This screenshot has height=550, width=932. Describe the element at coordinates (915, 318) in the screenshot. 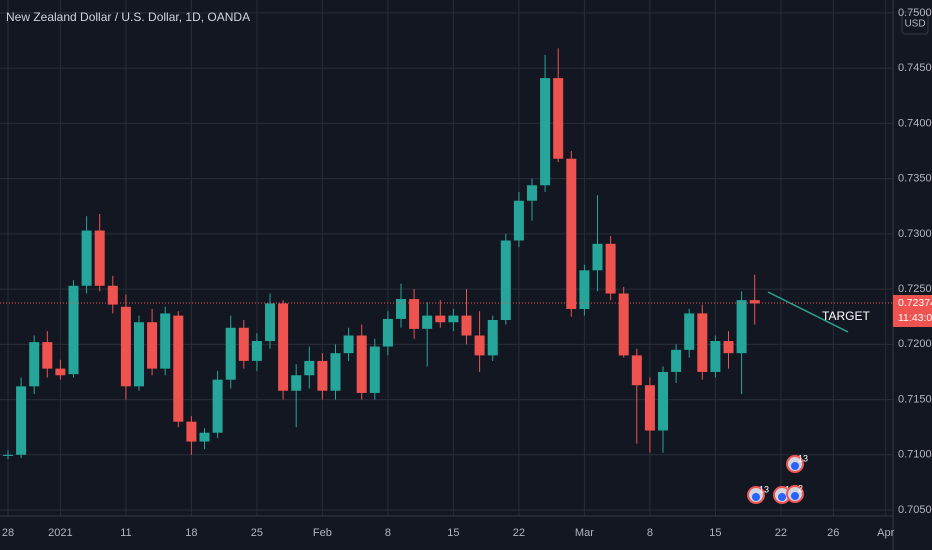

I see `countdown-label: 11:43:01` at that location.